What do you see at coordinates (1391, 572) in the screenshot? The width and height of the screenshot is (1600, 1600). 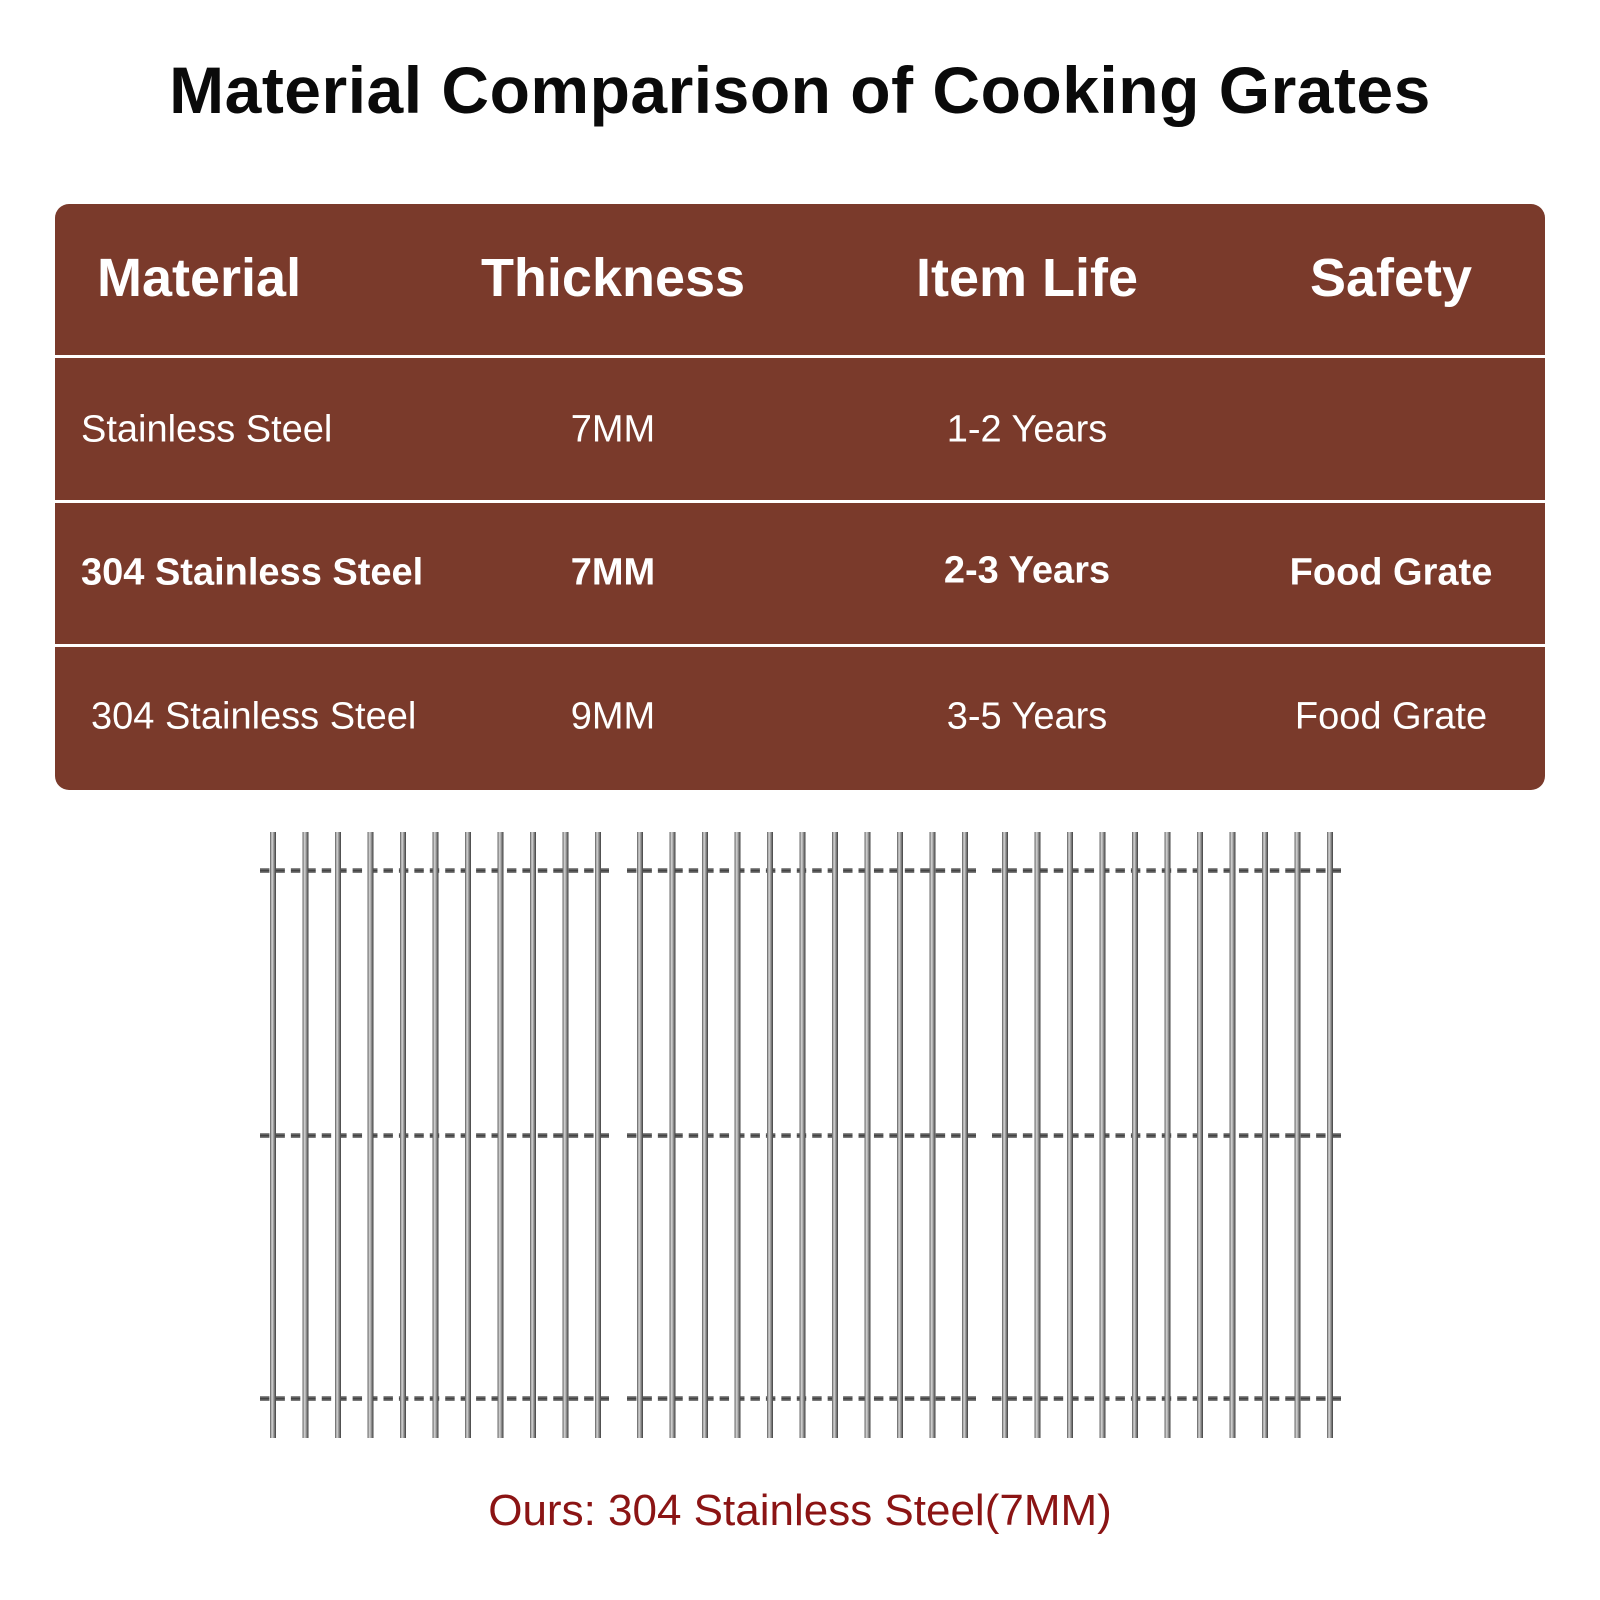 I see `row2-safety: Food Grate` at bounding box center [1391, 572].